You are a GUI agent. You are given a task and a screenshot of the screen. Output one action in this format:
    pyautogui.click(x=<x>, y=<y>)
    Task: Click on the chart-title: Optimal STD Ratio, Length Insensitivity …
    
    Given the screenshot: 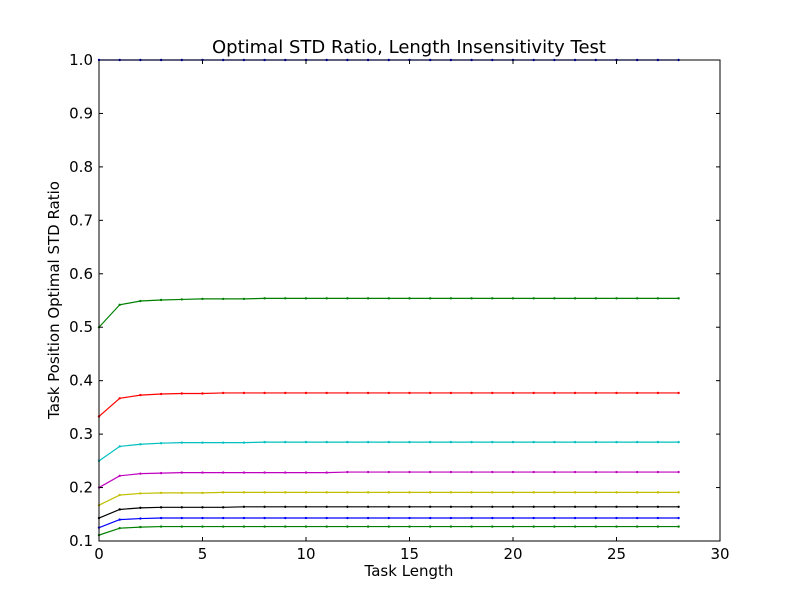 What is the action you would take?
    pyautogui.click(x=409, y=47)
    